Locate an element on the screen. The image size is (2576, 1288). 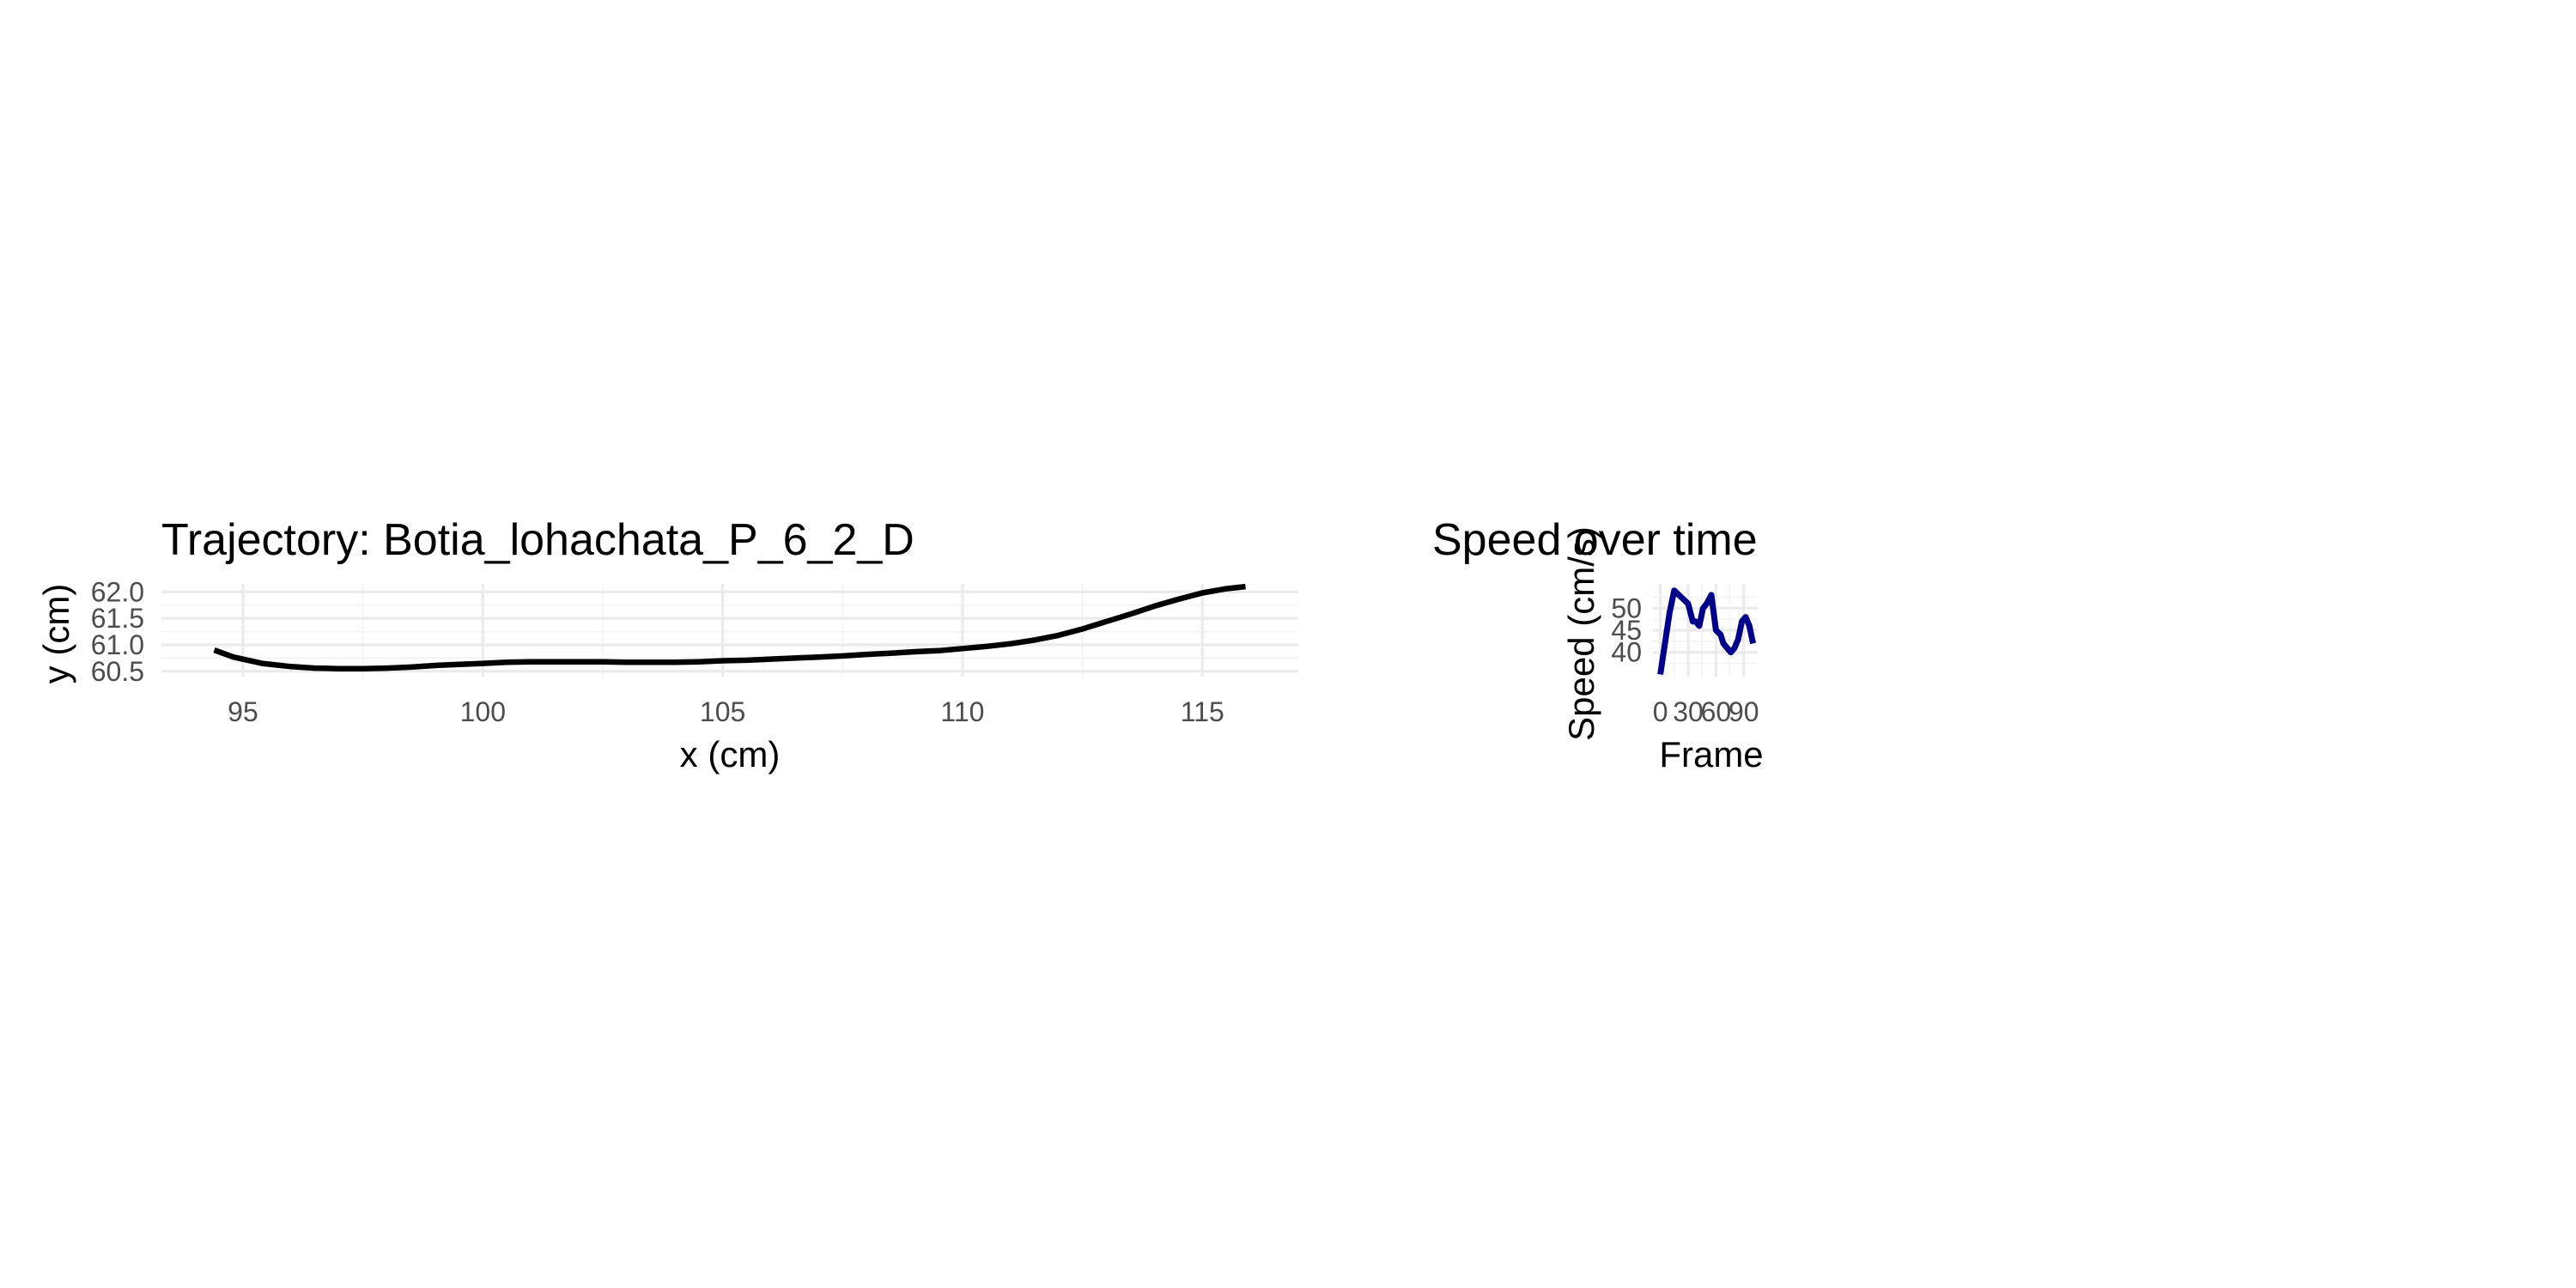
speed-x-tick-label: 60 is located at coordinates (1716, 711).